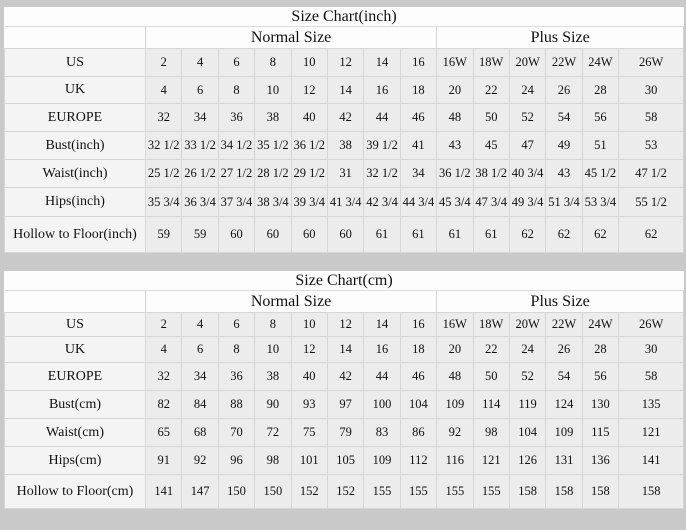  Describe the element at coordinates (163, 145) in the screenshot. I see `size-value-cell: 32 1/2` at that location.